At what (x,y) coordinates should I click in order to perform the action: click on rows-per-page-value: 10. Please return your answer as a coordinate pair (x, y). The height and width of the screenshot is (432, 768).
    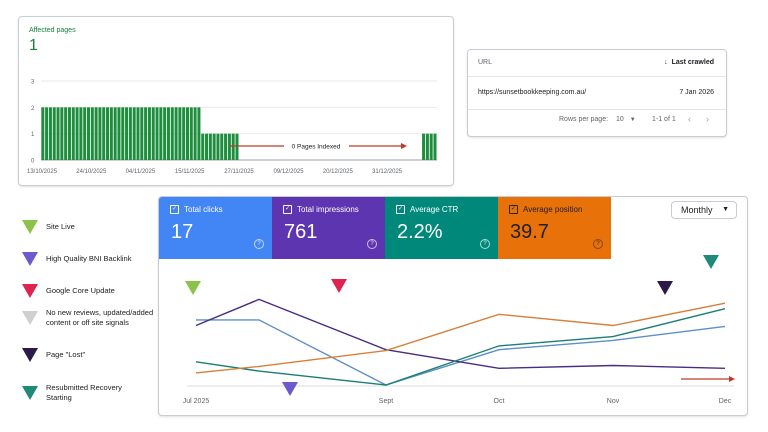
    Looking at the image, I should click on (620, 119).